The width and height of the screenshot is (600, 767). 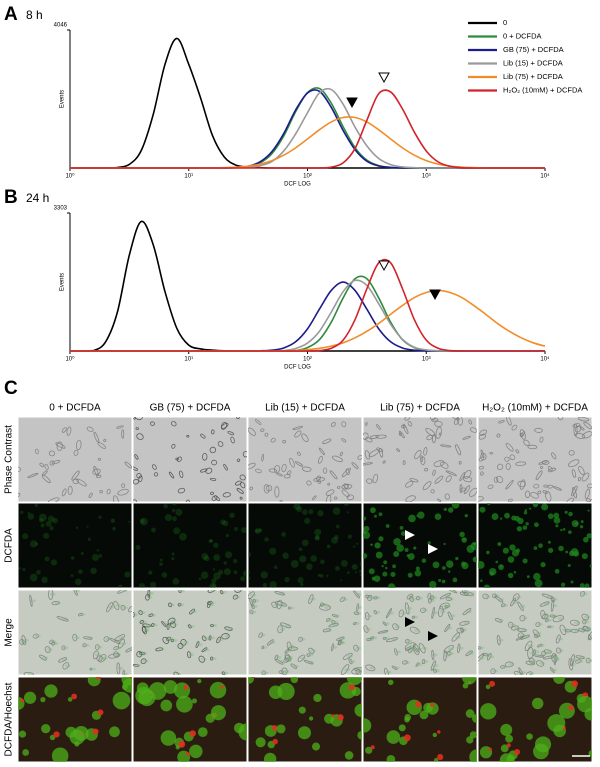 I want to click on histogram-line, so click(x=307, y=320).